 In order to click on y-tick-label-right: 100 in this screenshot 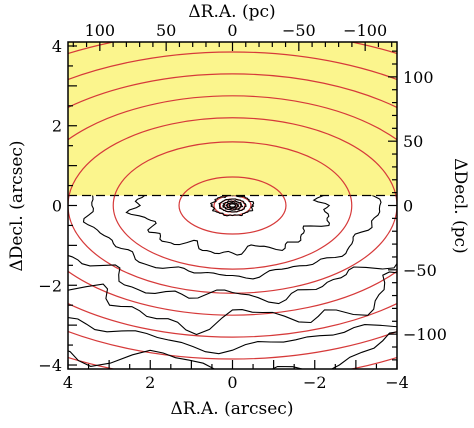, I will do `click(418, 77)`.